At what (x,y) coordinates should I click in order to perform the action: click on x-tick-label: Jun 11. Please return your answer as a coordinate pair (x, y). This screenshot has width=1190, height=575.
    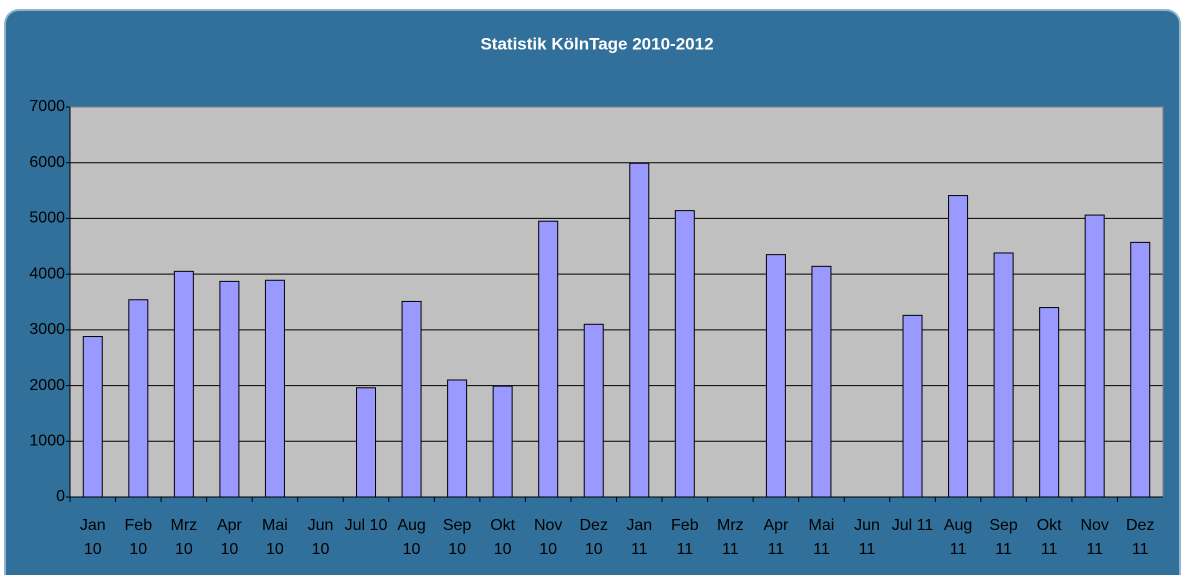
    Looking at the image, I should click on (867, 537).